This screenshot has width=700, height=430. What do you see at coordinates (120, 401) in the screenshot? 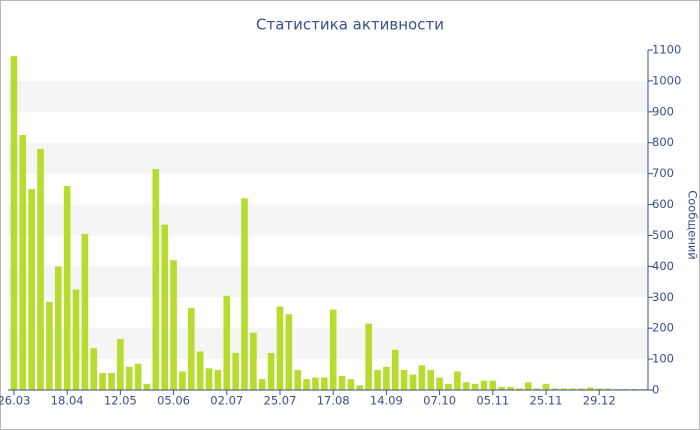
I see `x-tick-label: 12.05` at bounding box center [120, 401].